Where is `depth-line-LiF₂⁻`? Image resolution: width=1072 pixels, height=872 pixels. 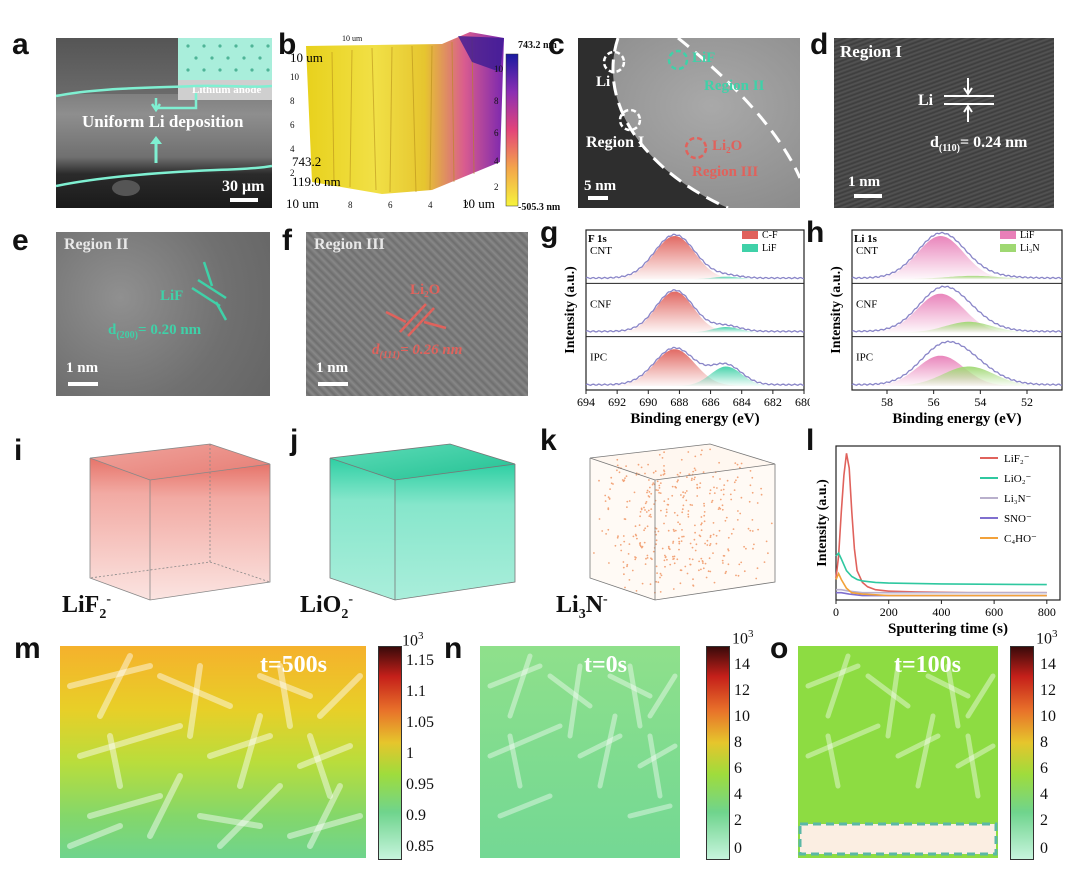
depth-line-LiF₂⁻ is located at coordinates (941, 523).